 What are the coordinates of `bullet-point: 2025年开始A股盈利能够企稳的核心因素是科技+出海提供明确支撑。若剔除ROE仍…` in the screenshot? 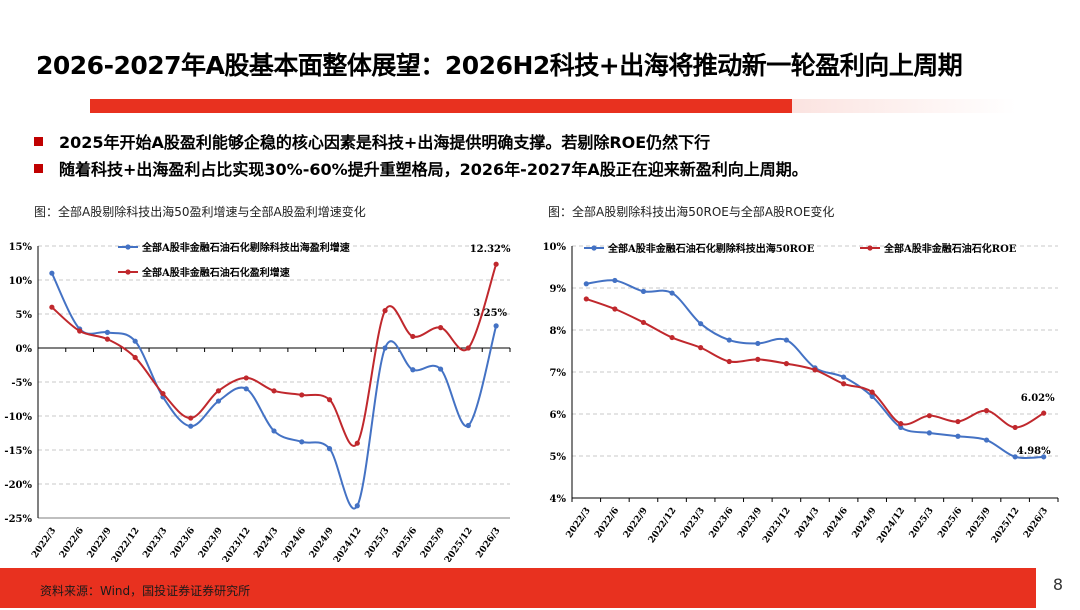 It's located at (372, 141).